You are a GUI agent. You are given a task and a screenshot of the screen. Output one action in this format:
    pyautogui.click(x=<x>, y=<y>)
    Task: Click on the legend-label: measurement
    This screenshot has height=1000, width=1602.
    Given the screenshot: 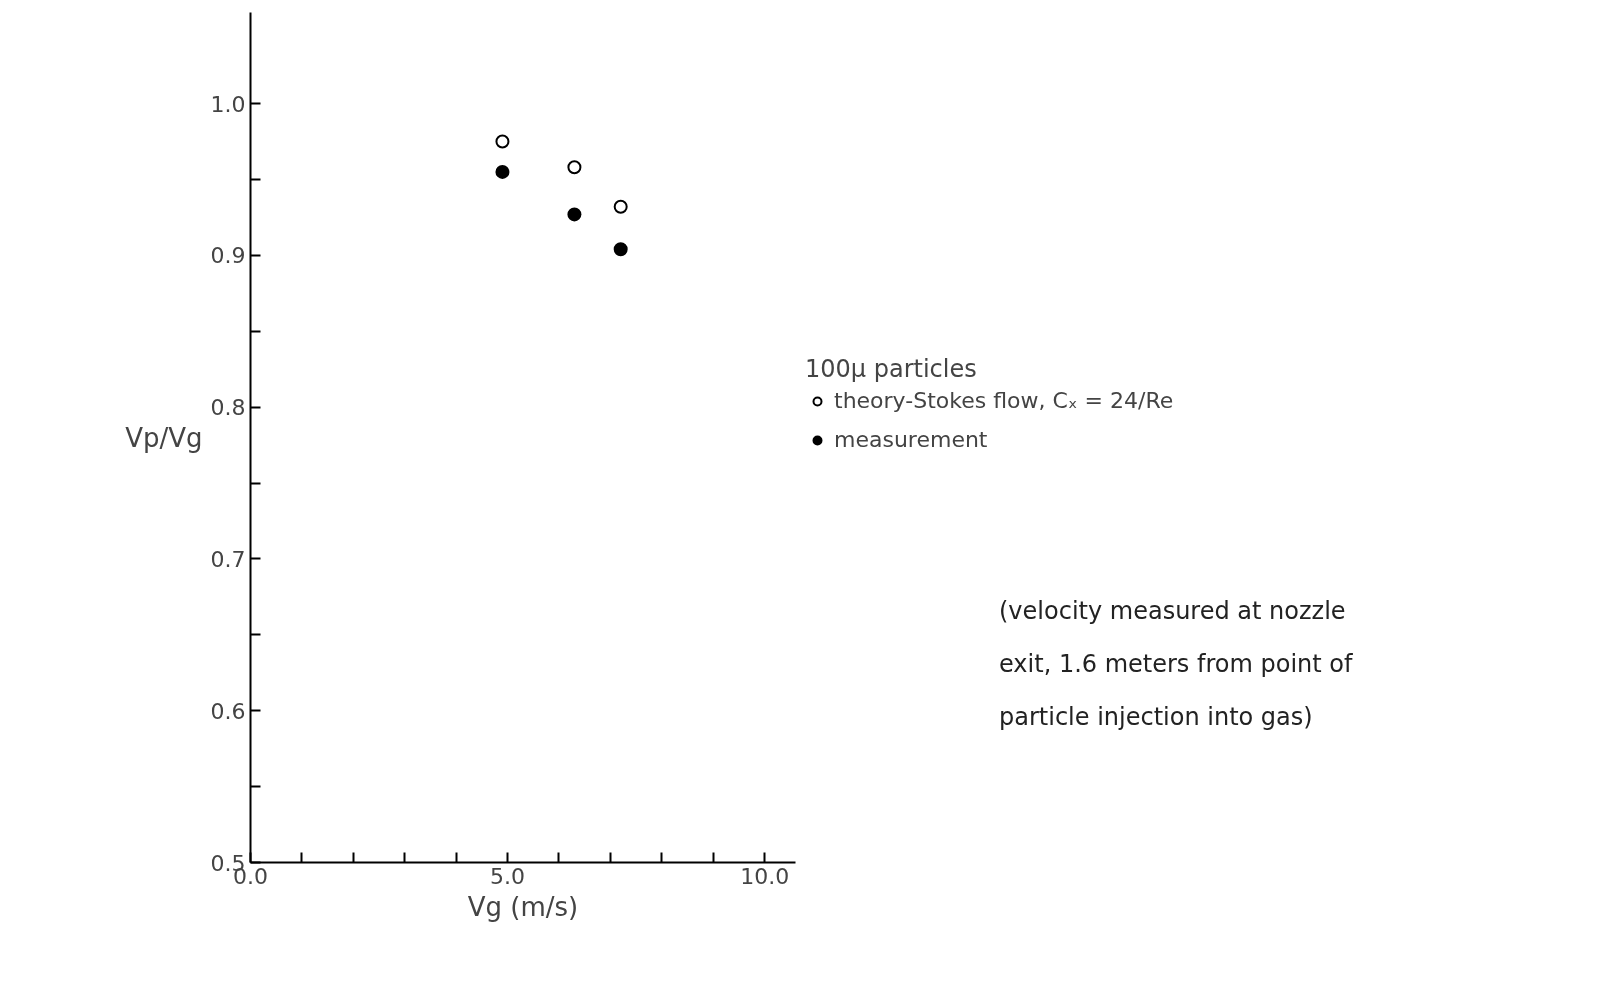 What is the action you would take?
    pyautogui.click(x=911, y=439)
    